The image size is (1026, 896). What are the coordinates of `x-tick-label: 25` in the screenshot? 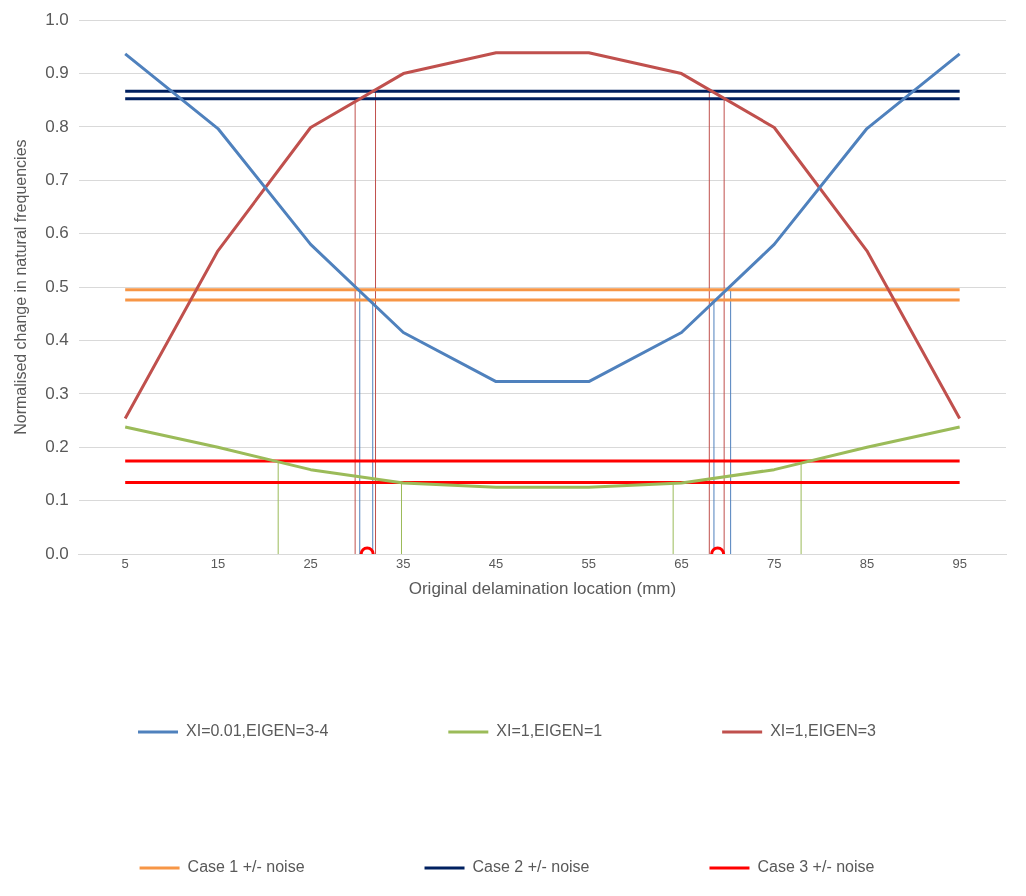 It's located at (310, 564).